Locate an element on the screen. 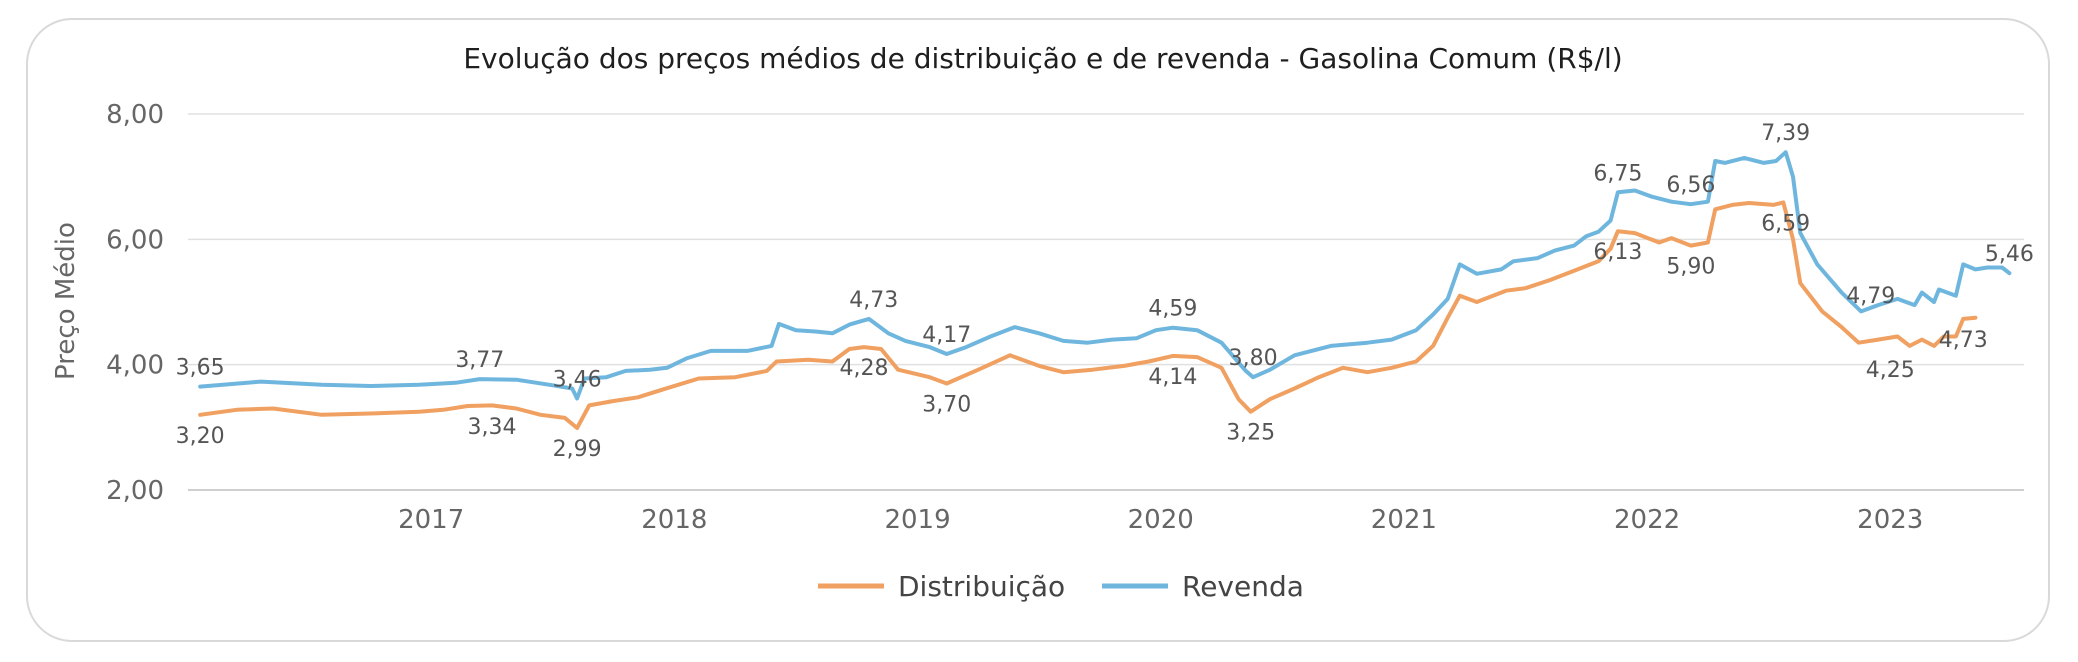  data-label: 3,46 is located at coordinates (577, 380).